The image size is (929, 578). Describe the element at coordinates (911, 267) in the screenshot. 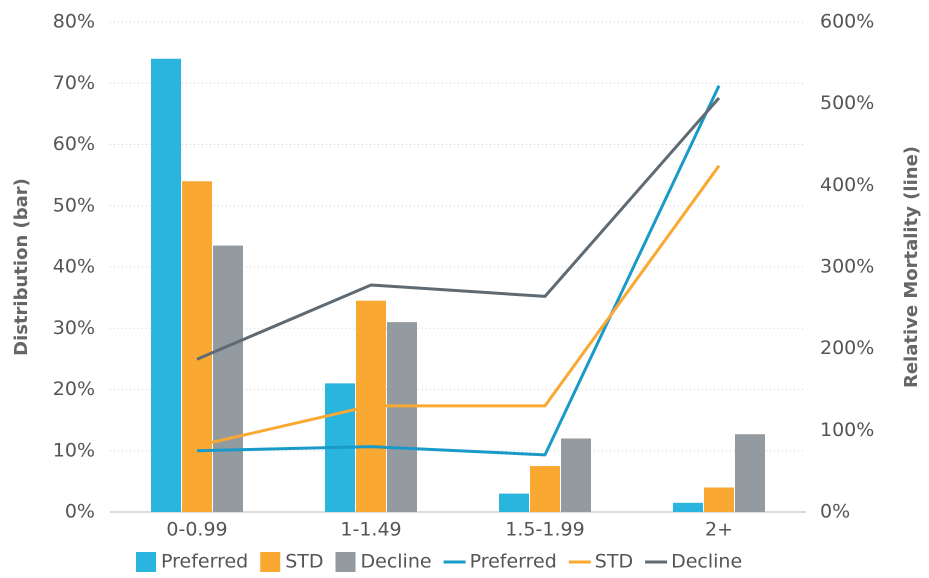

I see `y2-axis-title: Relative Mortality (line)` at that location.